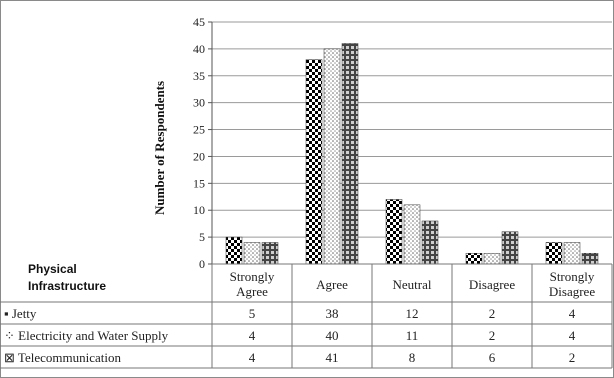 The height and width of the screenshot is (378, 614). What do you see at coordinates (199, 210) in the screenshot?
I see `y-tick-label: 10` at bounding box center [199, 210].